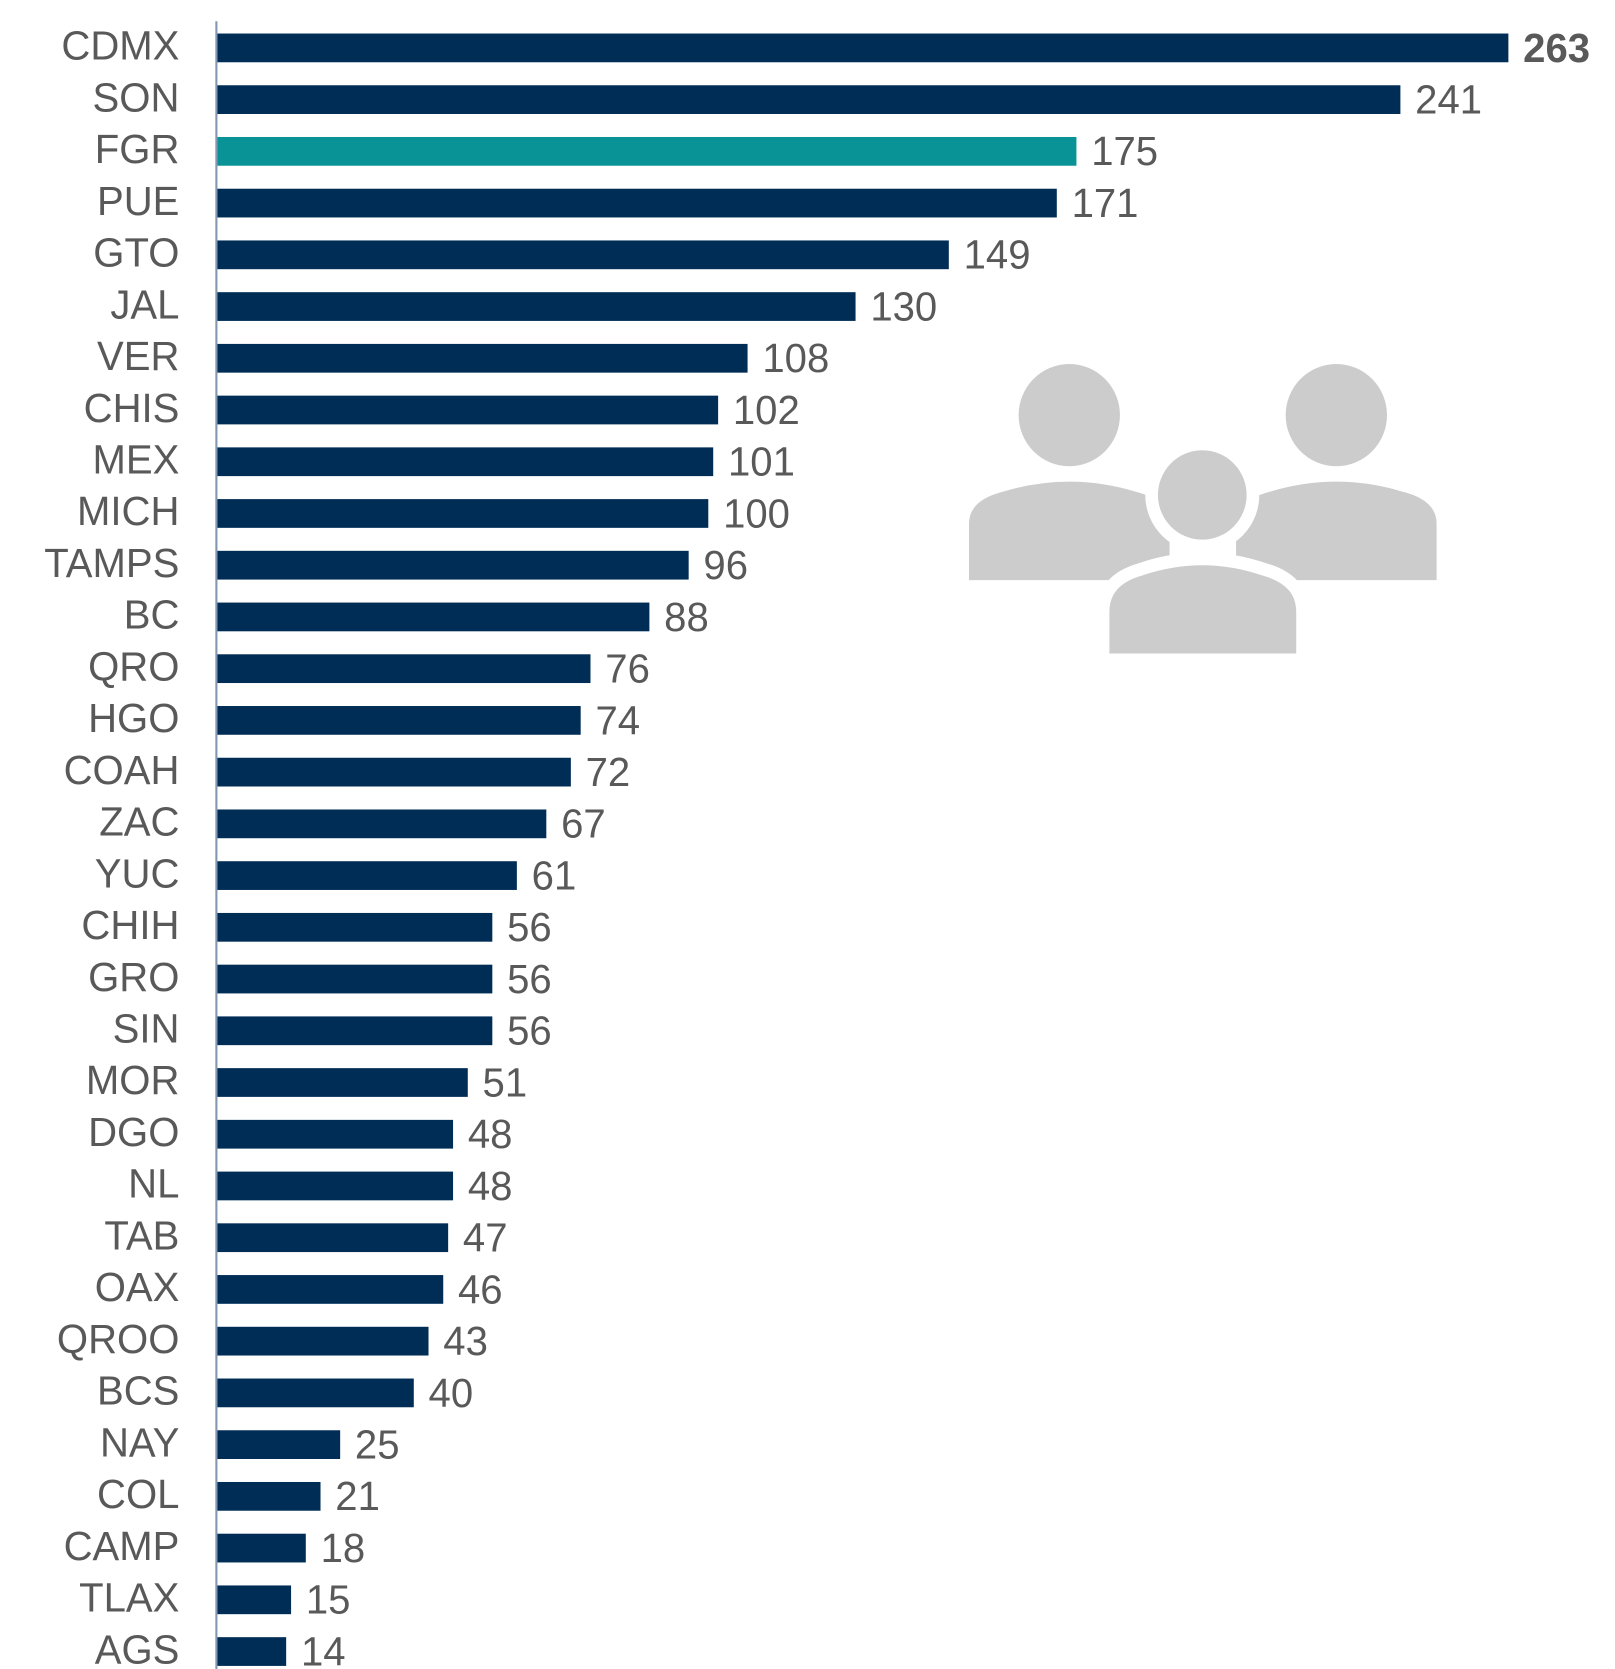  What do you see at coordinates (122, 770) in the screenshot?
I see `category-label: COAH` at bounding box center [122, 770].